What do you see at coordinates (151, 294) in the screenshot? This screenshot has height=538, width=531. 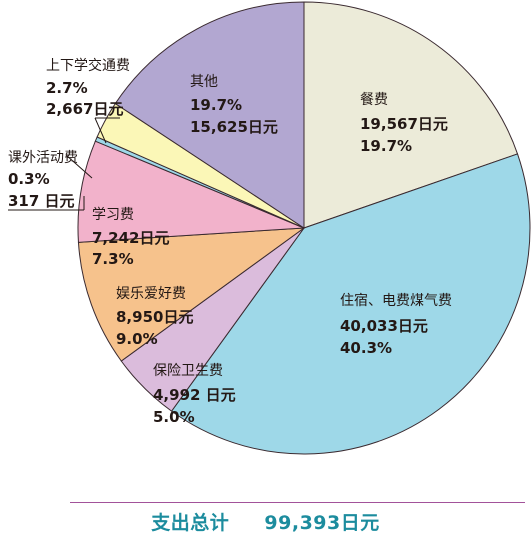 I see `label-hobby-name: 娱乐爱好费` at bounding box center [151, 294].